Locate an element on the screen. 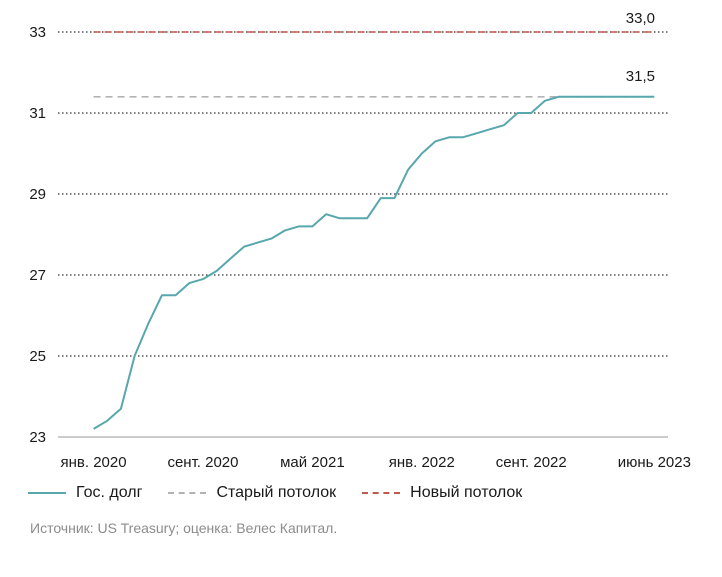  legend-label-new-ceiling: Новый потолок is located at coordinates (466, 492).